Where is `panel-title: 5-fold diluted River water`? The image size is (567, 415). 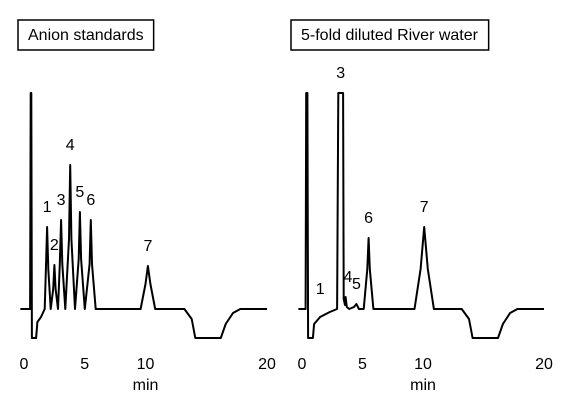 panel-title: 5-fold diluted River water is located at coordinates (390, 35).